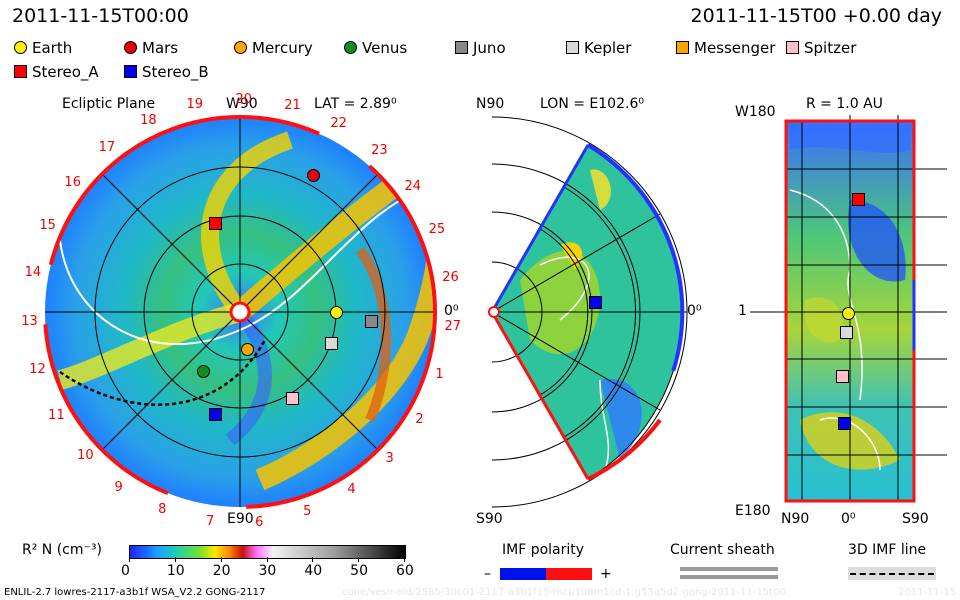  Describe the element at coordinates (72, 183) in the screenshot. I see `rotation-label-16: 16` at that location.